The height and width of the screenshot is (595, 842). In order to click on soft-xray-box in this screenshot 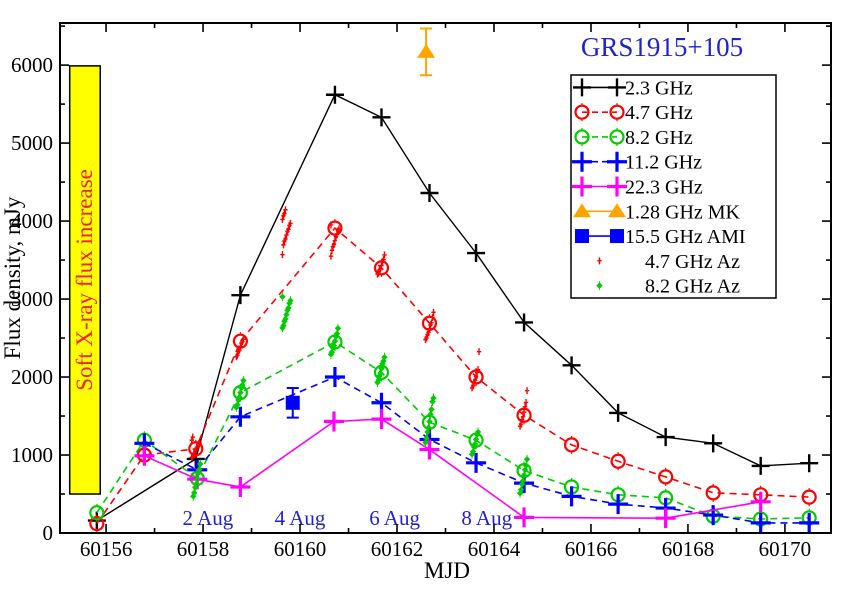, I will do `click(84, 280)`.